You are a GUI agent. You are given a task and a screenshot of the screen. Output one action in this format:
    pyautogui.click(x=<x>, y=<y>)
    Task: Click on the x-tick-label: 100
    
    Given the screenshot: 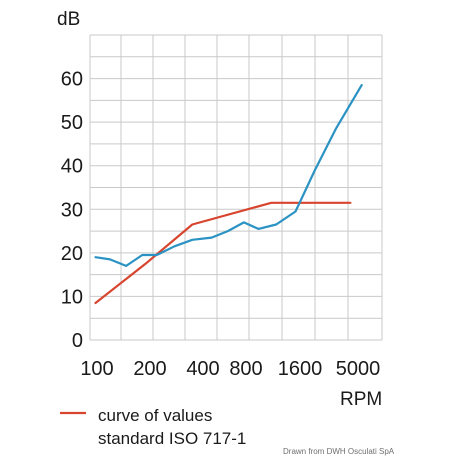 What is the action you would take?
    pyautogui.click(x=96, y=369)
    